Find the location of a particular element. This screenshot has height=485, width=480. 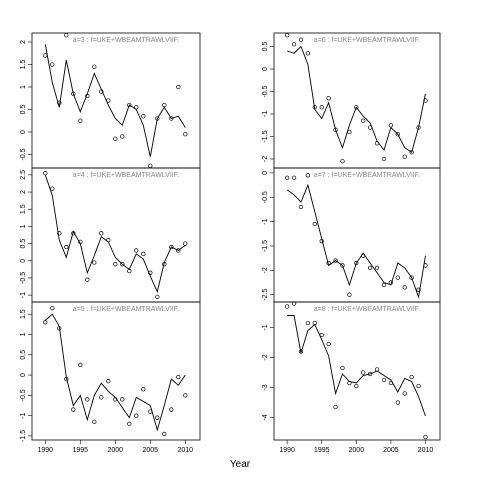

fitted-line is located at coordinates (356, 99).